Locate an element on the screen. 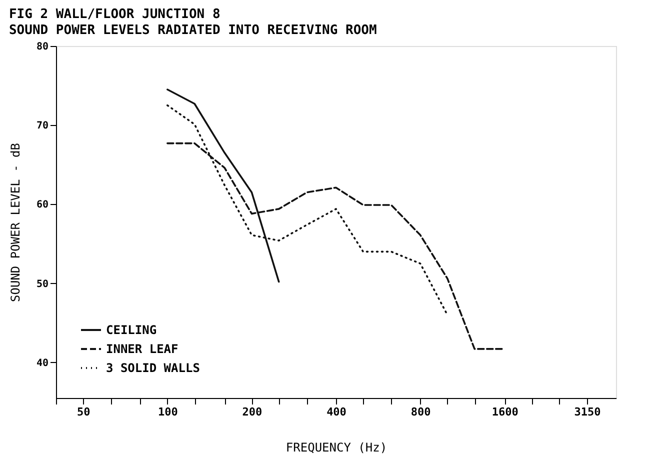  x-tick-label: 3150 is located at coordinates (587, 412).